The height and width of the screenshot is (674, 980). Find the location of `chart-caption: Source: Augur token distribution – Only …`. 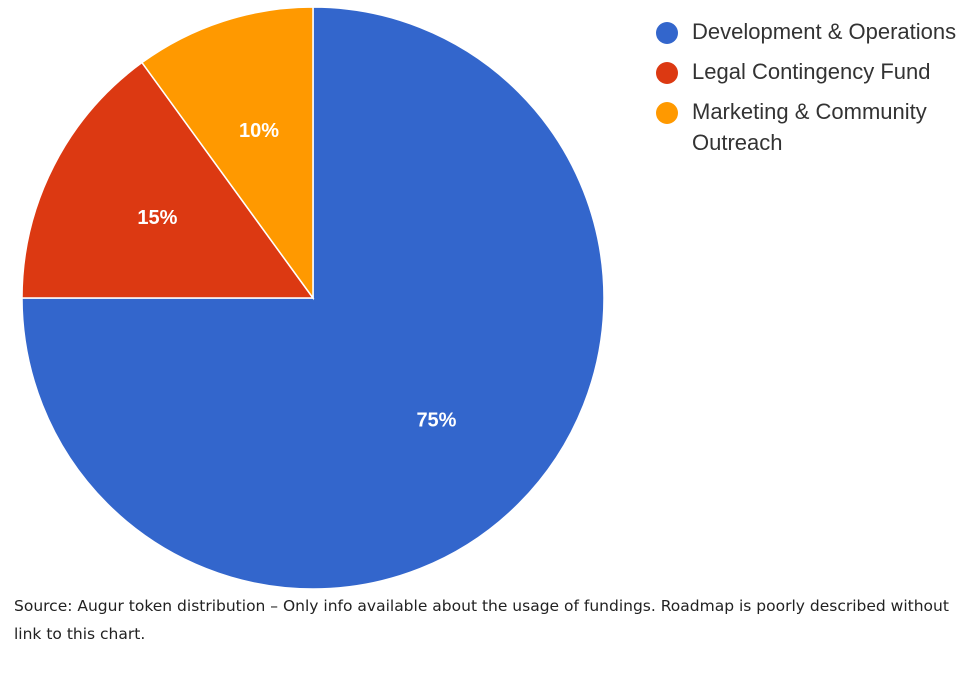

chart-caption: Source: Augur token distribution – Only … is located at coordinates (481, 620).